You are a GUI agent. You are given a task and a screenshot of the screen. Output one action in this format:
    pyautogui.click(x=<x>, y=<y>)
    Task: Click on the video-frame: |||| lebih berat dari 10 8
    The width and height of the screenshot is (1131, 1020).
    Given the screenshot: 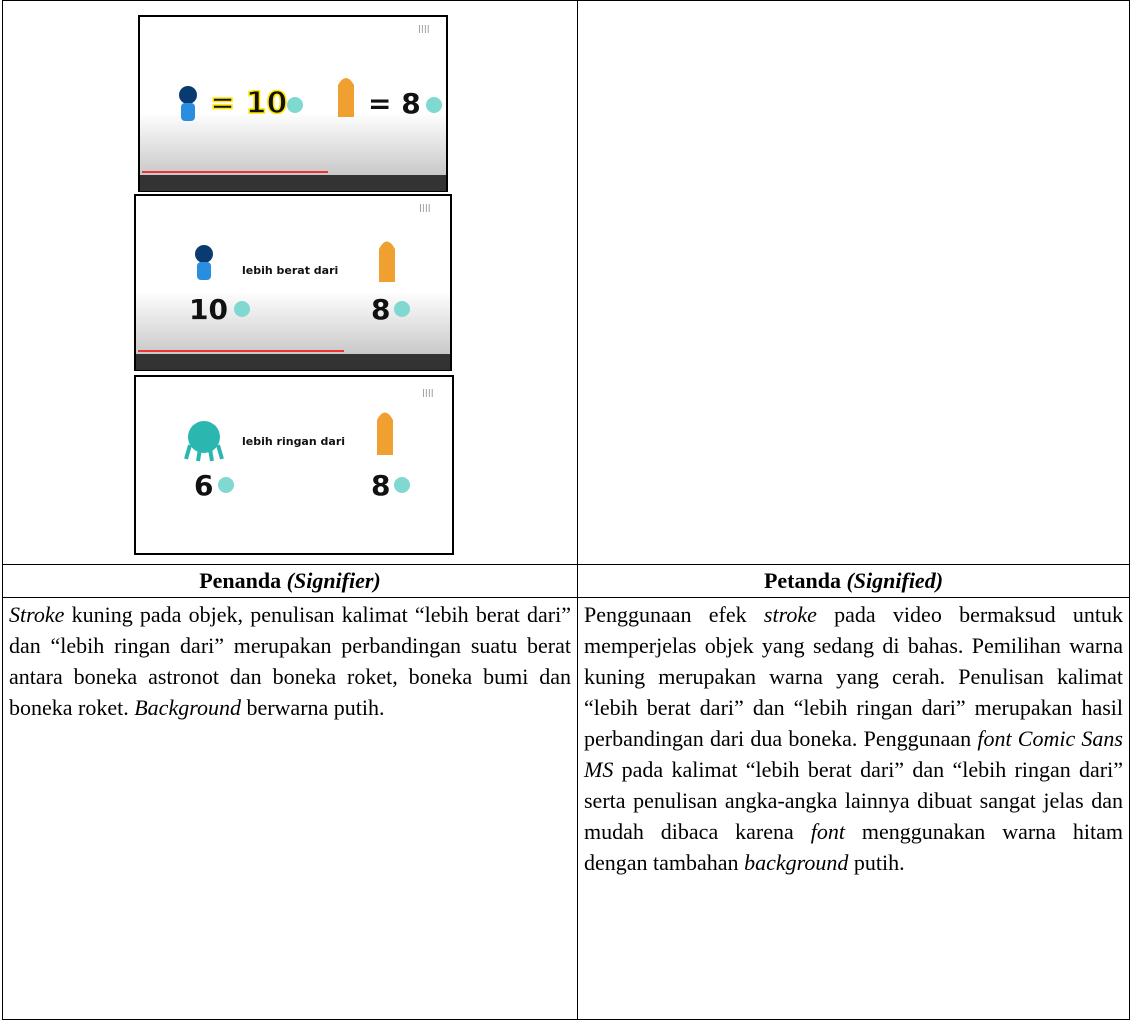 What is the action you would take?
    pyautogui.click(x=293, y=282)
    